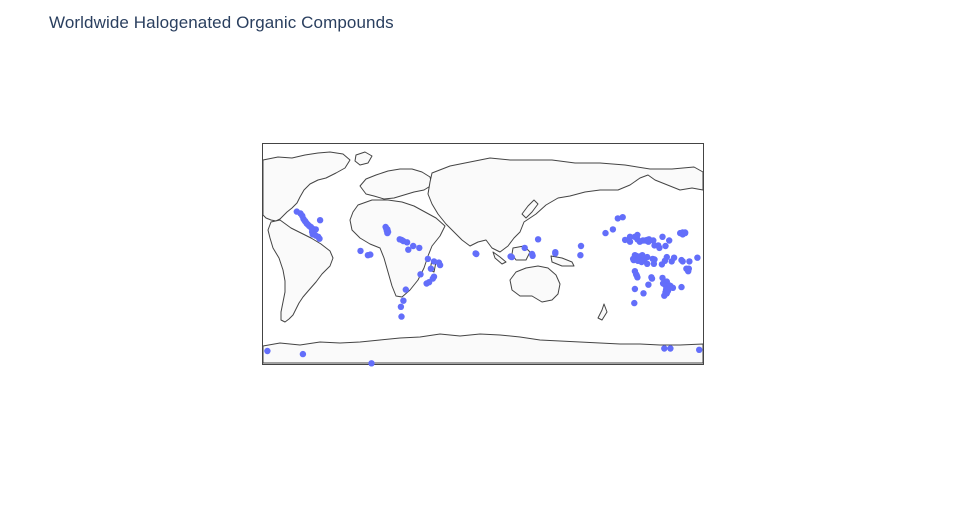 Image resolution: width=966 pixels, height=525 pixels. What do you see at coordinates (565, 205) in the screenshot?
I see `asia-land` at bounding box center [565, 205].